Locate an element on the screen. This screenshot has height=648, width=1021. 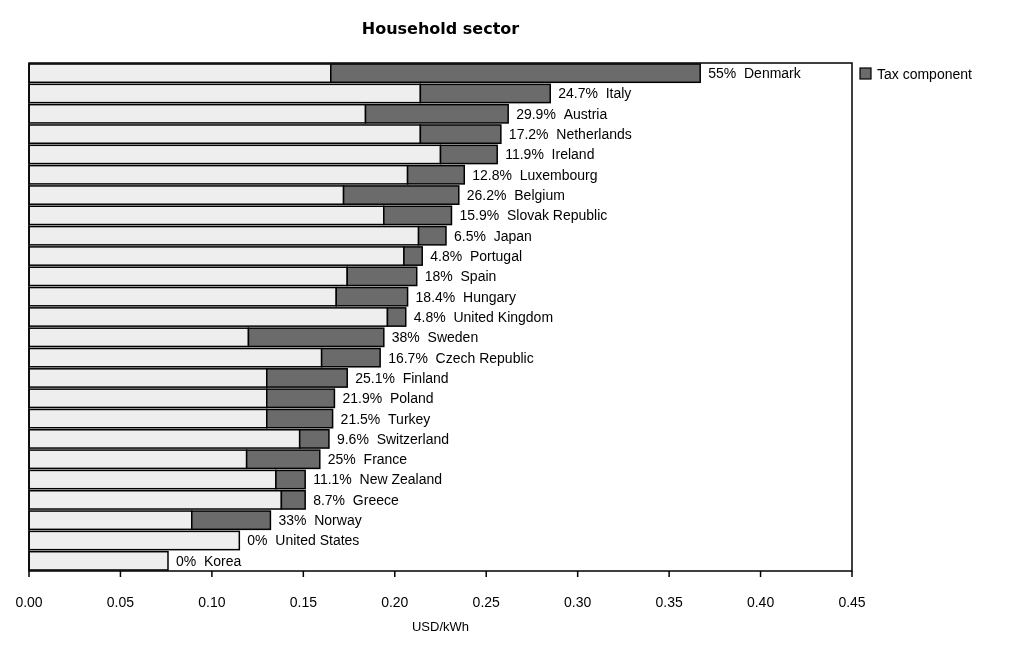
y-tick-label: 17.2% Netherlands is located at coordinates (570, 134).